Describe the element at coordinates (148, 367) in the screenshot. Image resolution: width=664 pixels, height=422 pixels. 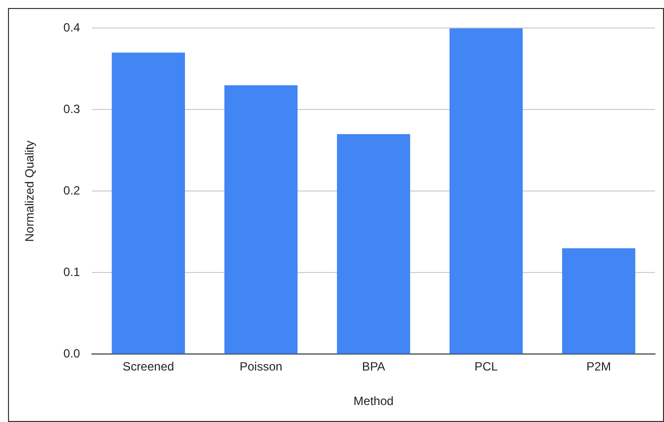
I see `x-tick-label: Screened` at that location.